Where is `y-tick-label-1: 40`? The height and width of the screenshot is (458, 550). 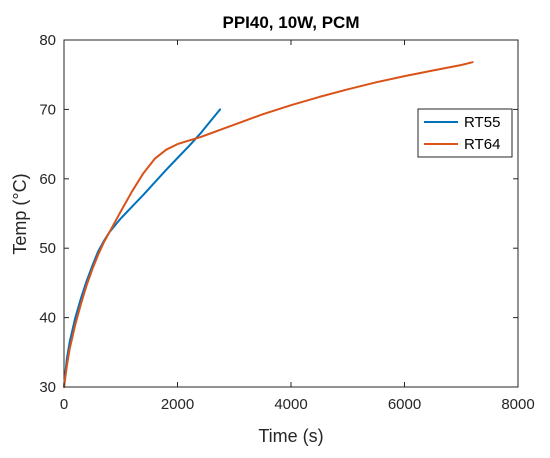 y-tick-label-1: 40 is located at coordinates (47, 318).